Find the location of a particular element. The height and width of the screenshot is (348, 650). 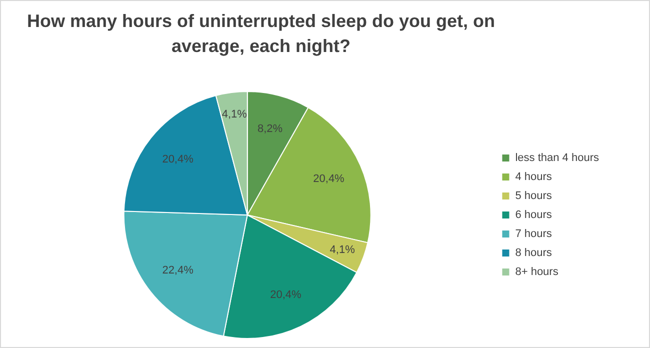

legend-label: less than 4 hours is located at coordinates (557, 158).